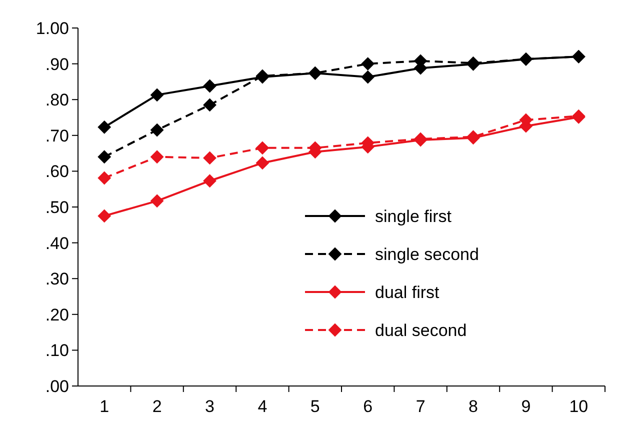 This screenshot has height=422, width=617. Describe the element at coordinates (57, 136) in the screenshot. I see `y-tick-label: .70` at that location.